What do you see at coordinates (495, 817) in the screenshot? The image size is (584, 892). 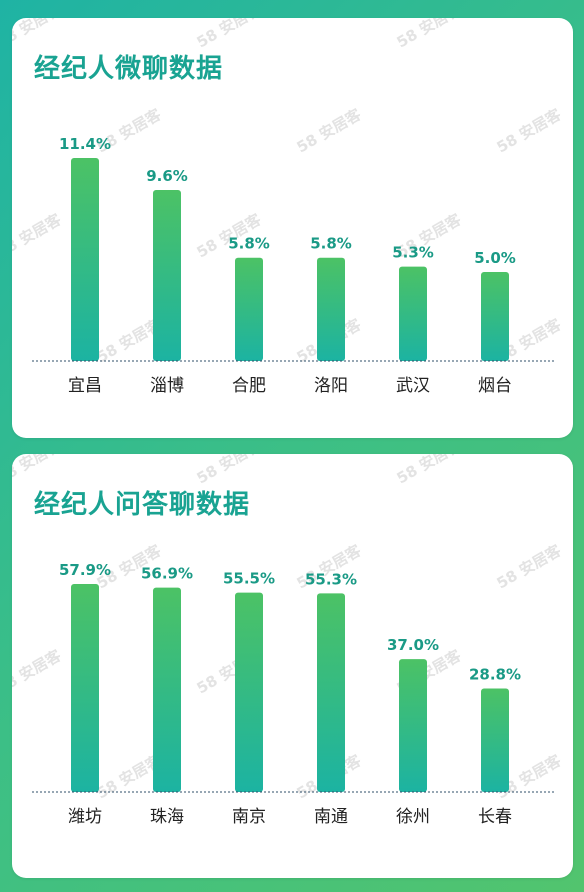 I see `category-label: 长春` at bounding box center [495, 817].